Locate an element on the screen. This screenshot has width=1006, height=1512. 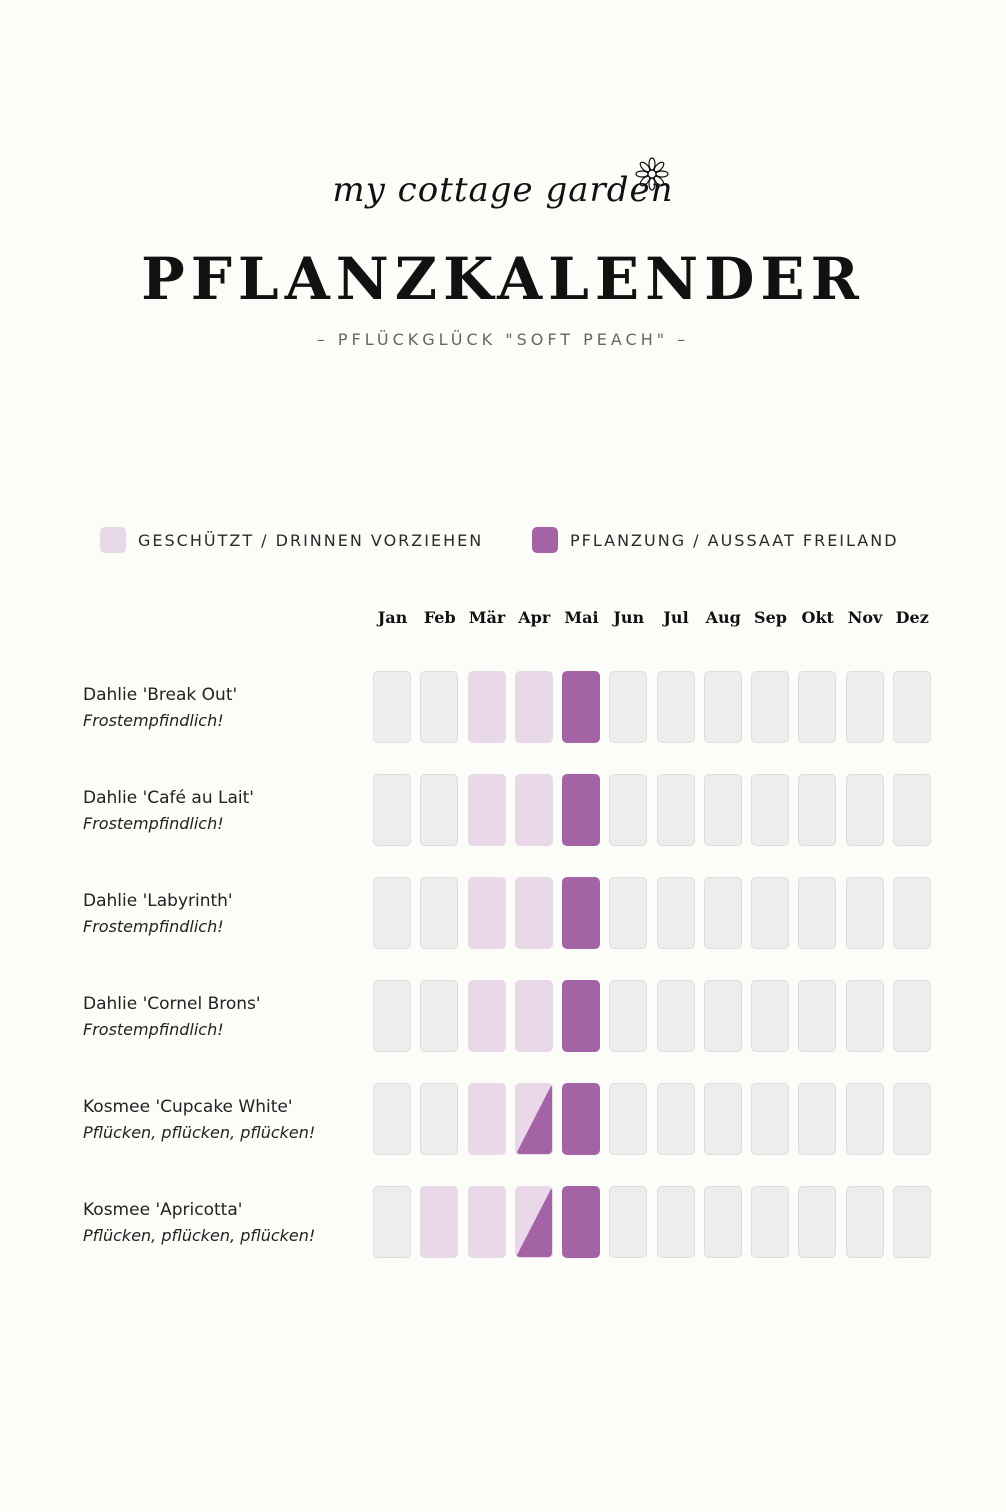
plant-name: Kosmee 'Apricotta' is located at coordinates (163, 1210).